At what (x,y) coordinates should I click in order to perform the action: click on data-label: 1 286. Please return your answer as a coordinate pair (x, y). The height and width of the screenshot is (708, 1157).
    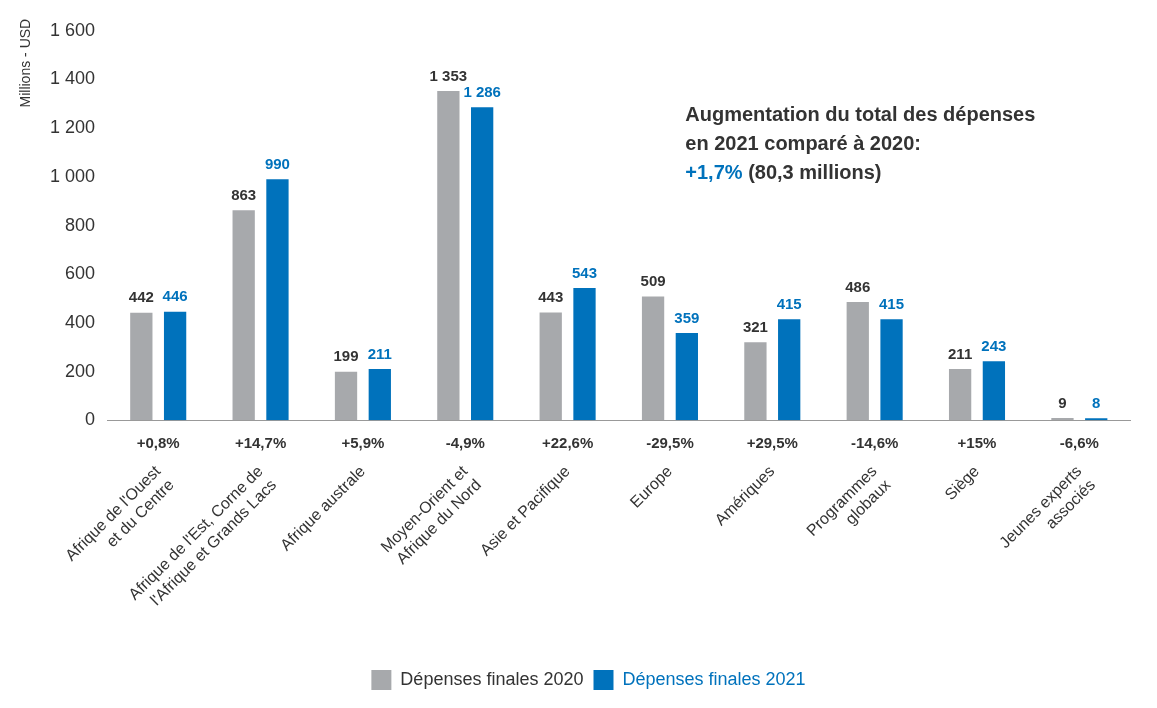
    Looking at the image, I should click on (482, 91).